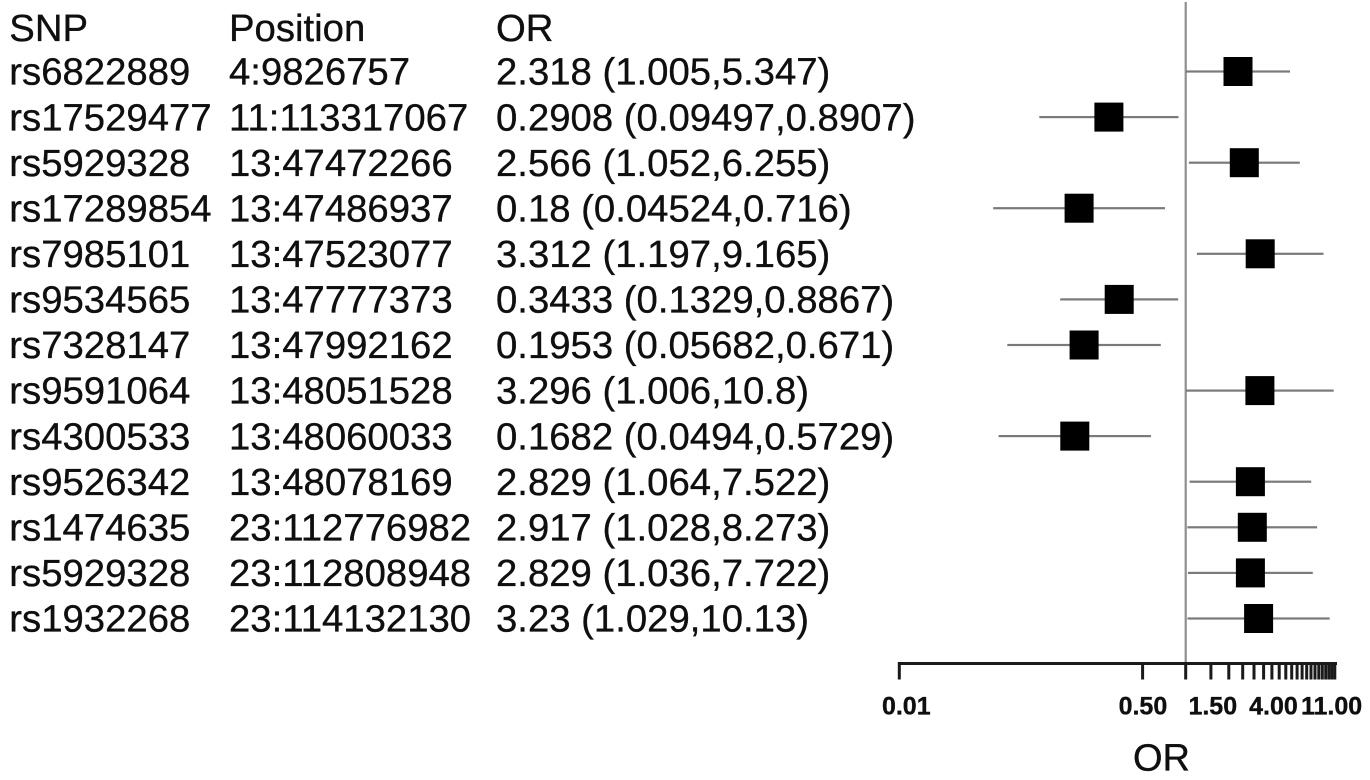 Image resolution: width=1370 pixels, height=780 pixels. Describe the element at coordinates (48, 28) in the screenshot. I see `svg-text: SNP` at that location.